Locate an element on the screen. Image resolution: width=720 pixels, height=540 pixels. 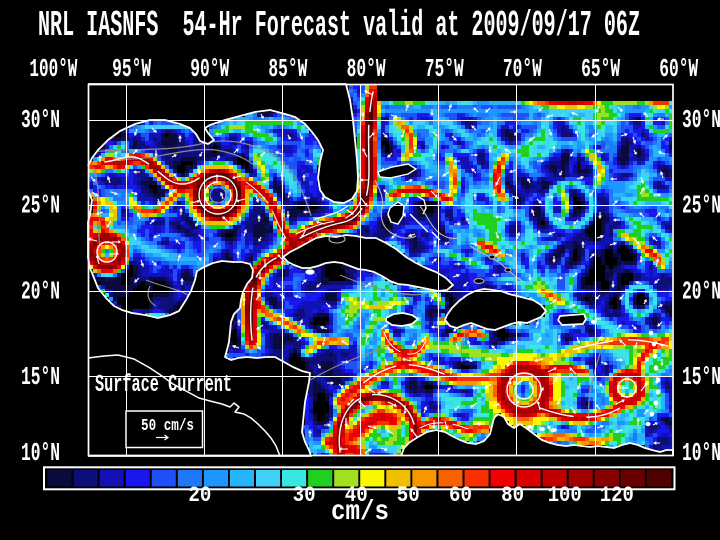
svg-text: 90°W is located at coordinates (209, 69).